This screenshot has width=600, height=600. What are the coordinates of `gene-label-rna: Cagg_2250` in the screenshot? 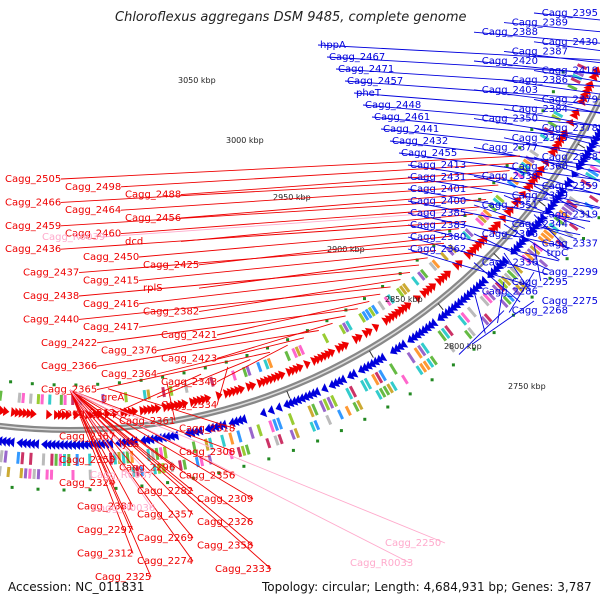 It's located at (413, 543).